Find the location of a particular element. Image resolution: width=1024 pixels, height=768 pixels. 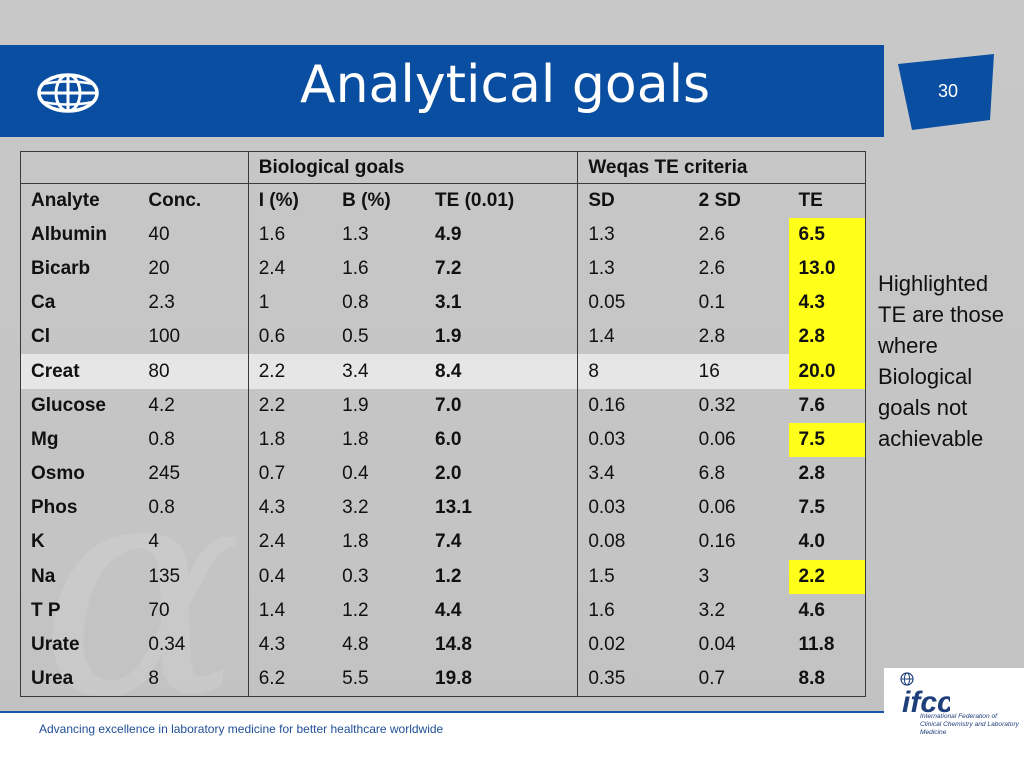

table-cell: 4.3 is located at coordinates (290, 508).